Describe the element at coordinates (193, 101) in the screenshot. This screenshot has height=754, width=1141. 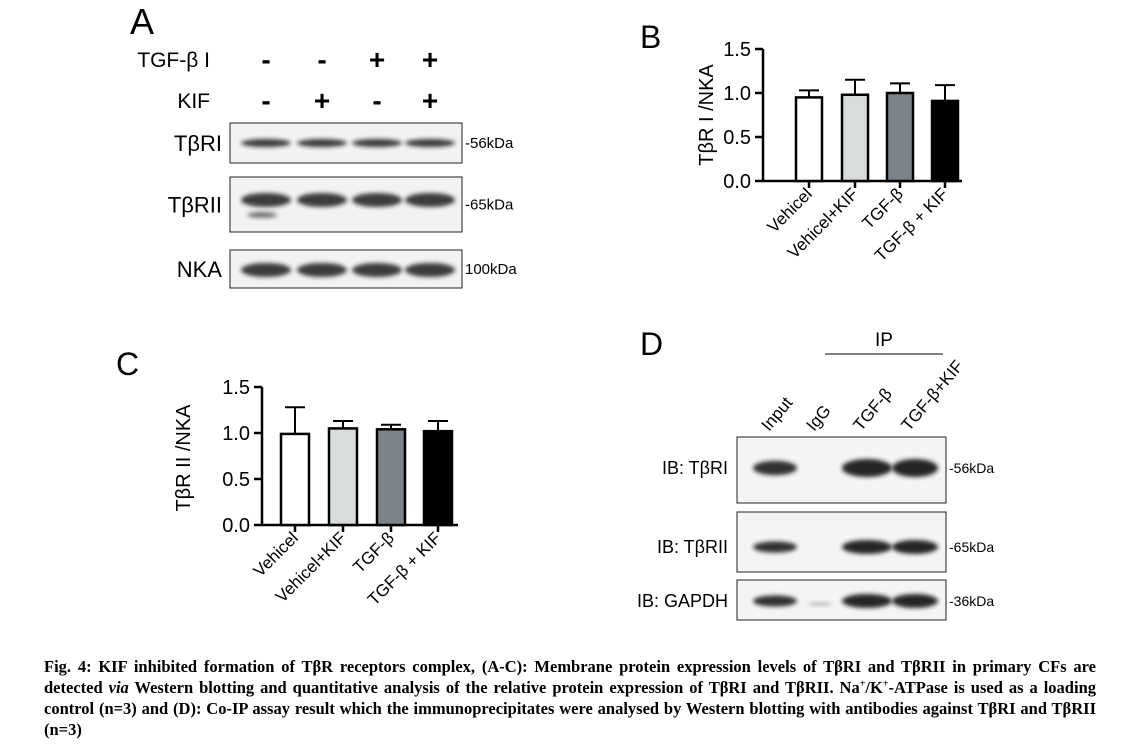
I see `treatment-label: KIF` at that location.